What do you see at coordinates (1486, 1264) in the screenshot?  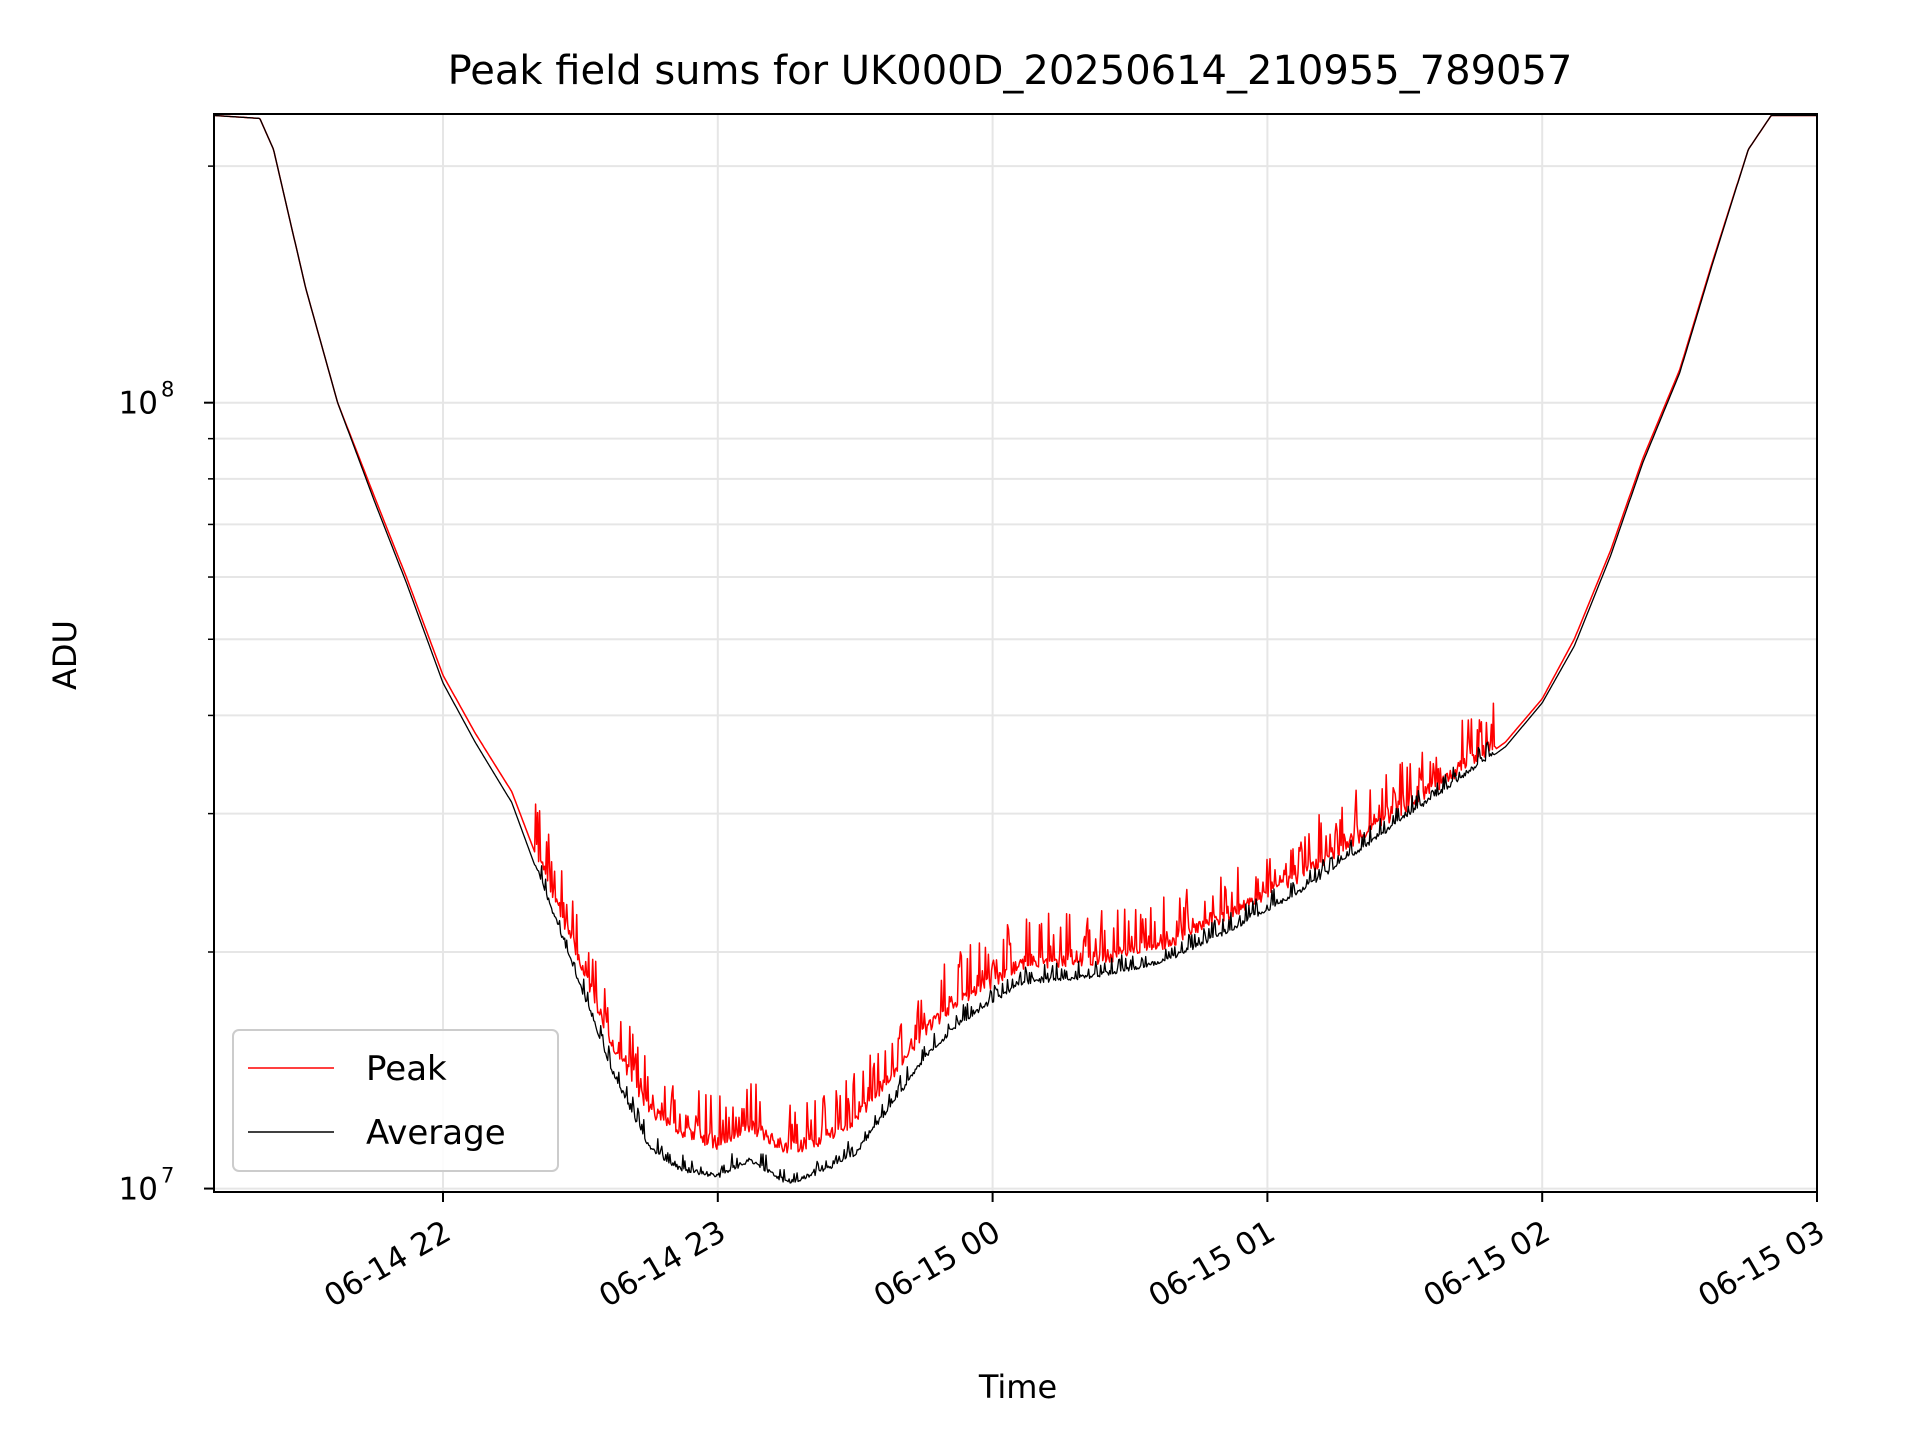 I see `x-tick-label: 06-15 02` at bounding box center [1486, 1264].